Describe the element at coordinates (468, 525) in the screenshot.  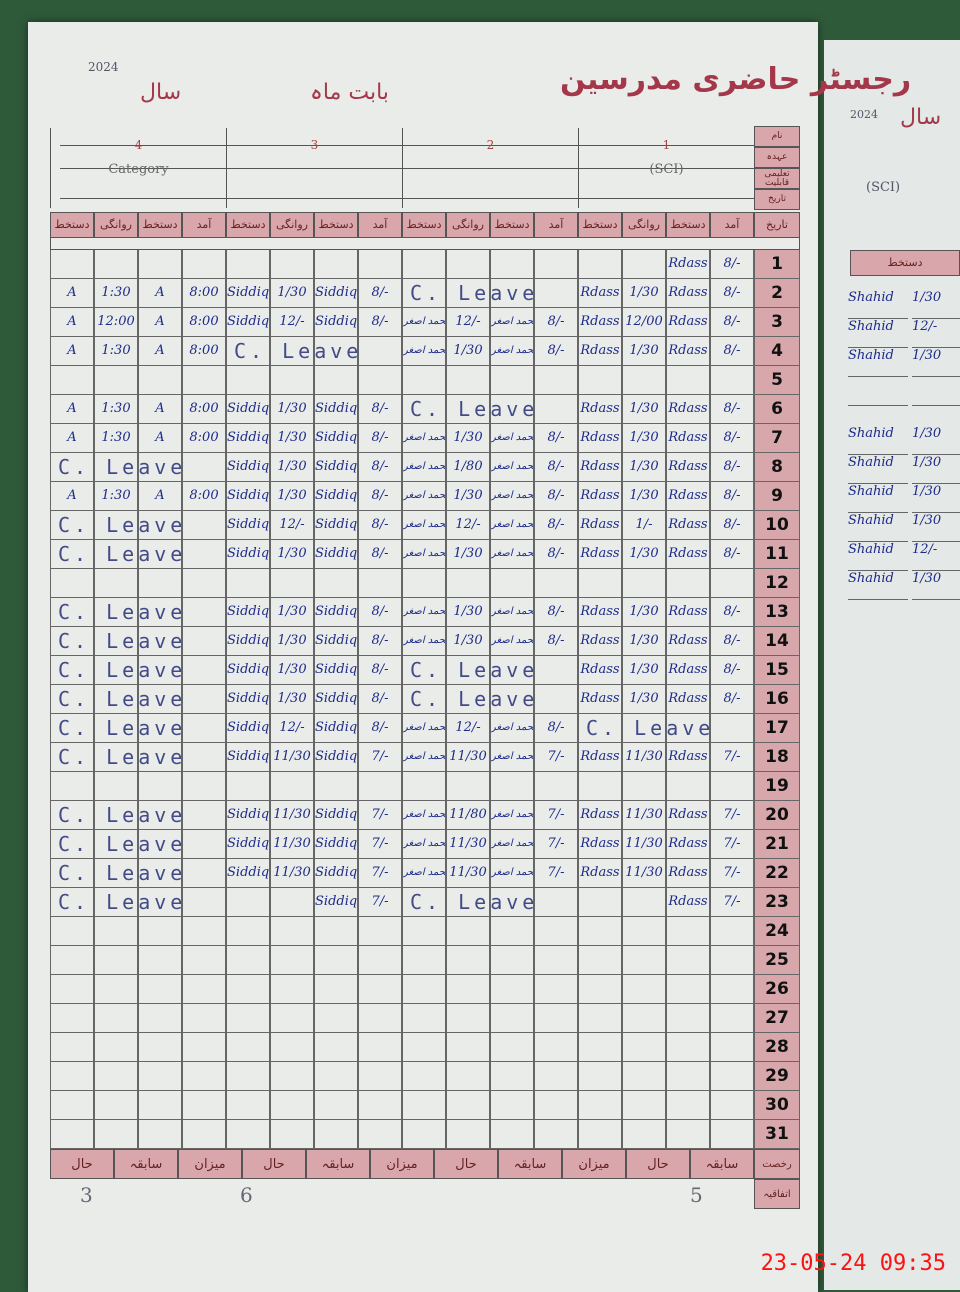
I see `attendance-cell: 12/-` at that location.